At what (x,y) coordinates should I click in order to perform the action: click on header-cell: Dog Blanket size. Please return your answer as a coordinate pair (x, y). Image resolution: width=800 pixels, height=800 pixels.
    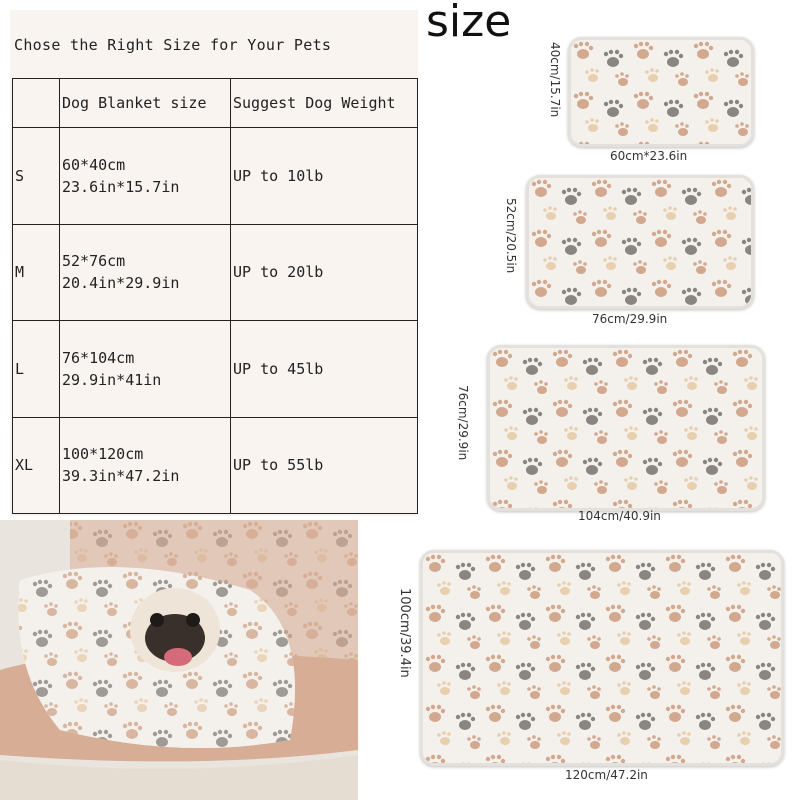
    Looking at the image, I should click on (145, 103).